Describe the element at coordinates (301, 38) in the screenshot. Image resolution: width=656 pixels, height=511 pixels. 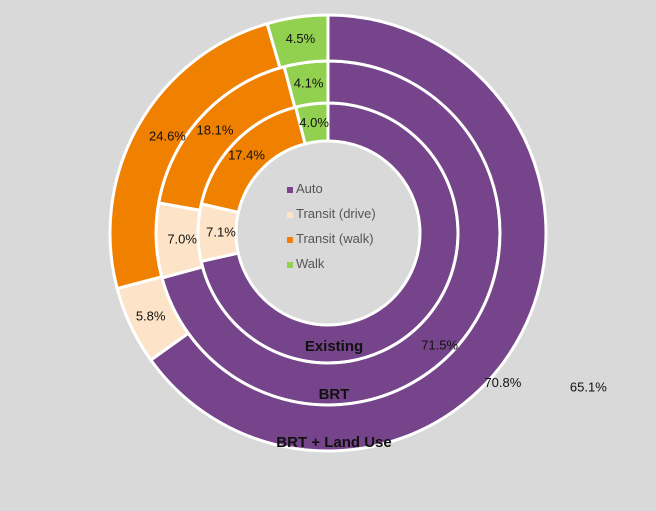
I see `data-label-brt-land-use-walk: 4.5%` at that location.